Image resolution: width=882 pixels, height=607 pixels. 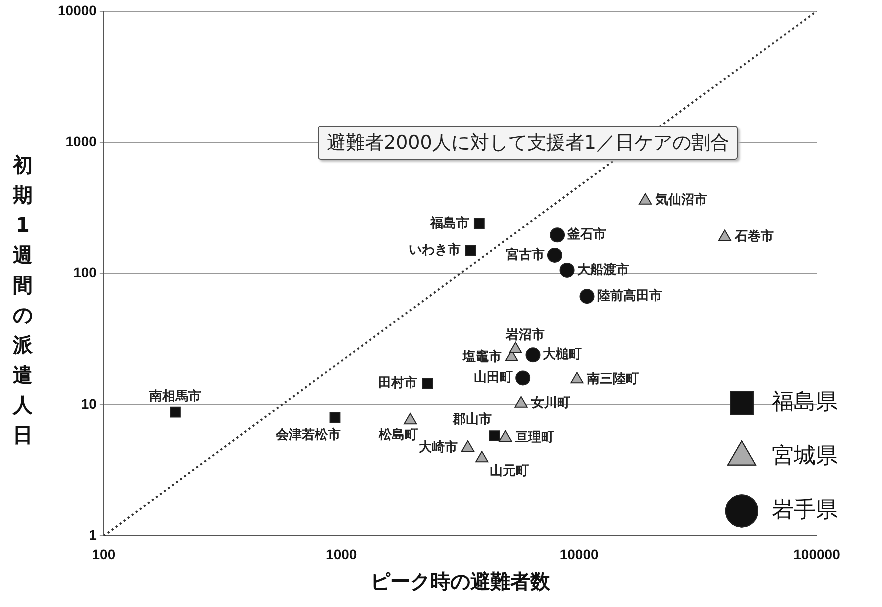 I want to click on x-axis-title: ピーク時の避難者数, so click(x=461, y=582).